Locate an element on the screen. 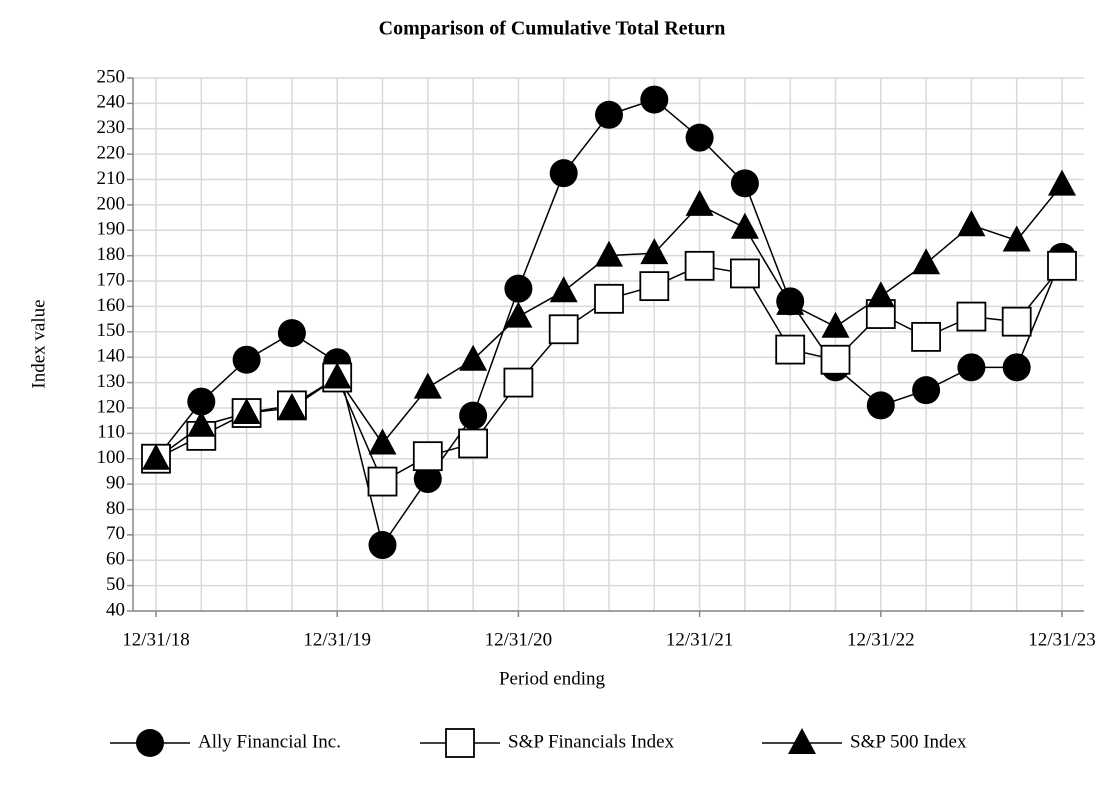 This screenshot has height=786, width=1106. y-tick-label: 250 is located at coordinates (111, 76).